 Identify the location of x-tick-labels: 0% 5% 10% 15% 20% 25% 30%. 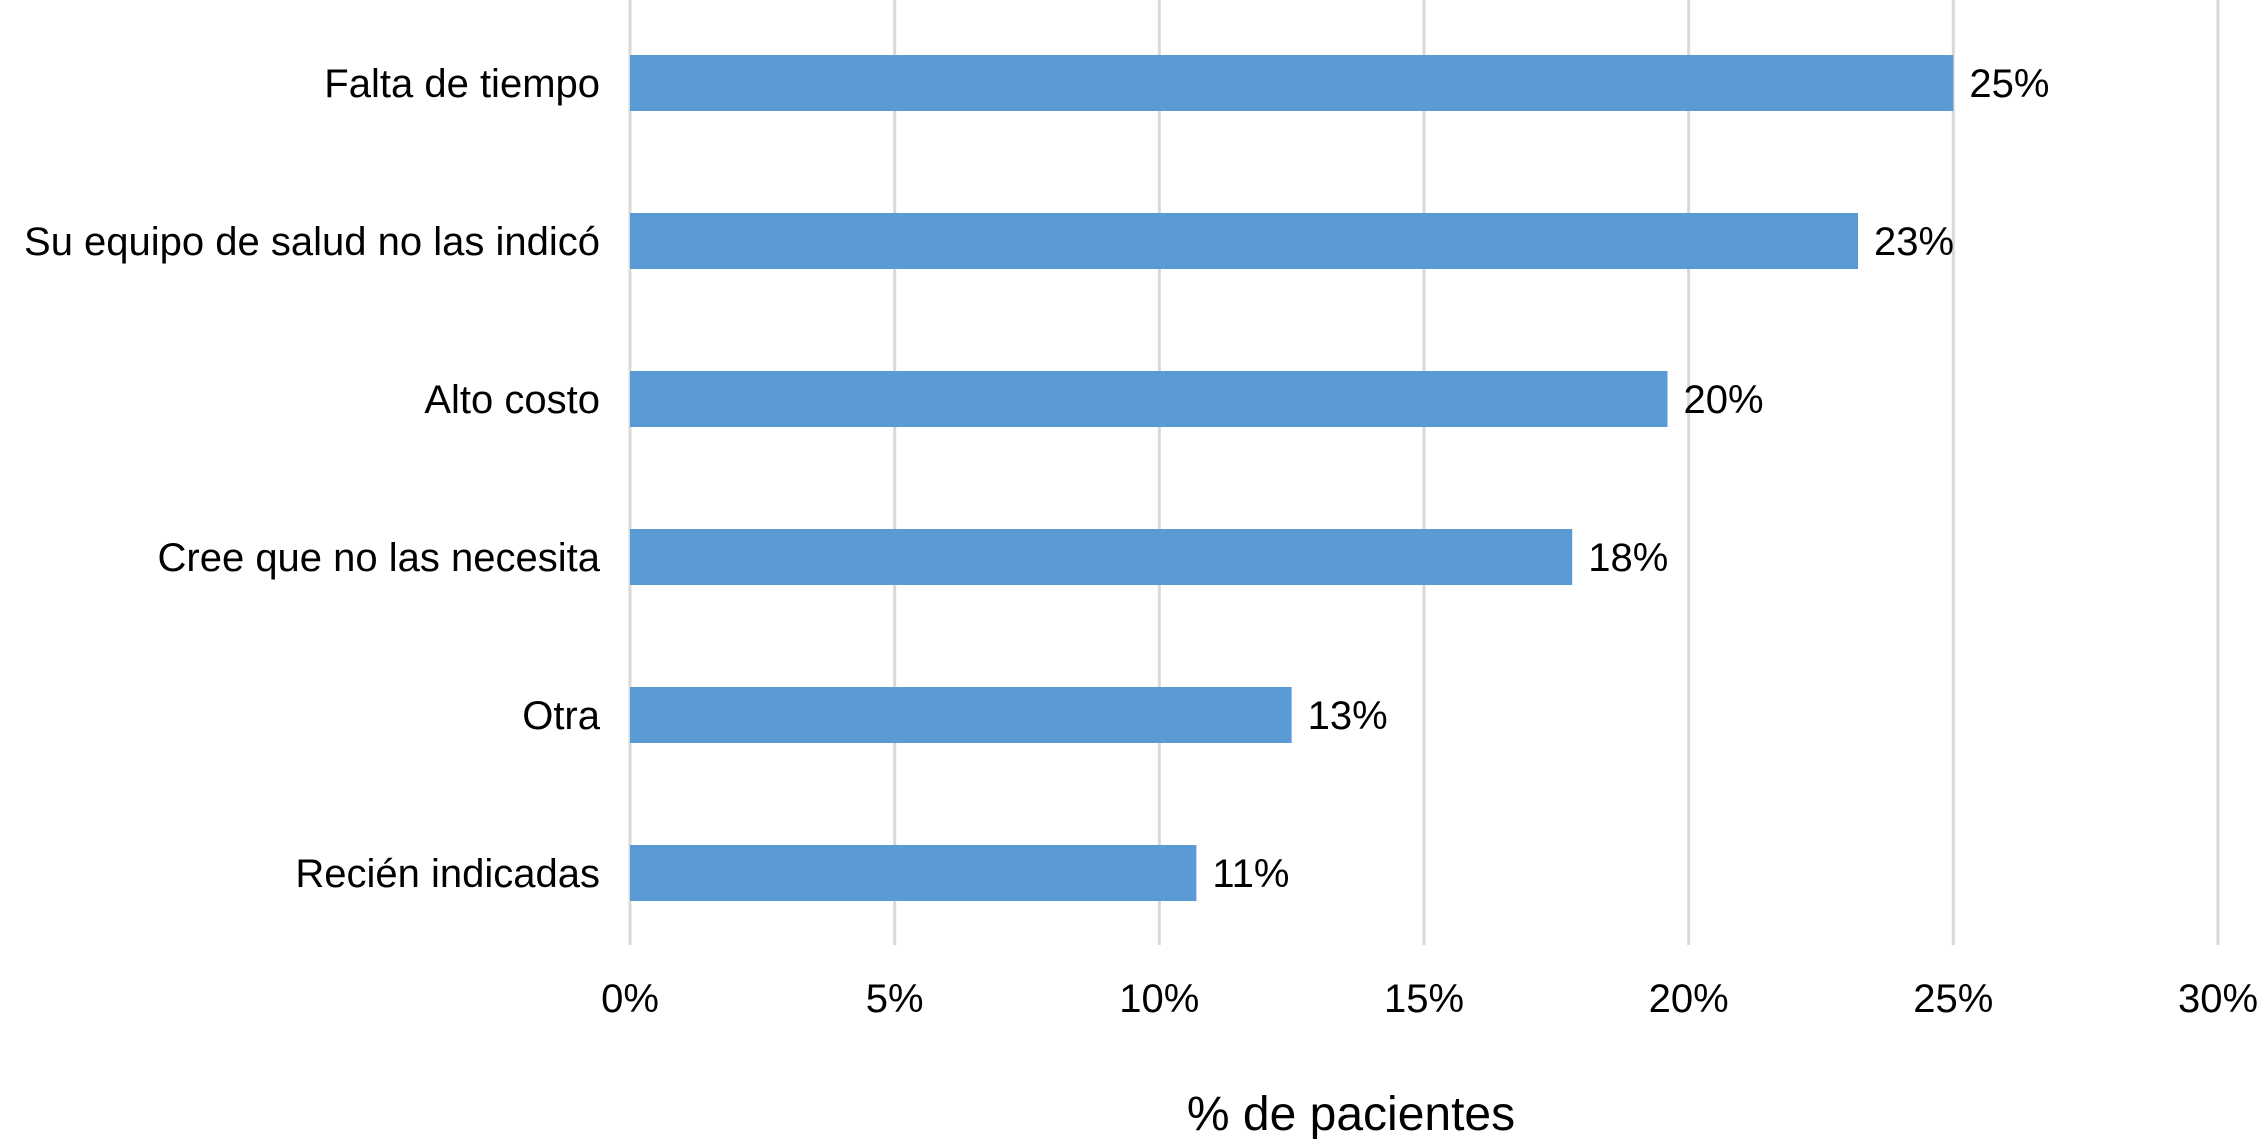
(1429, 999).